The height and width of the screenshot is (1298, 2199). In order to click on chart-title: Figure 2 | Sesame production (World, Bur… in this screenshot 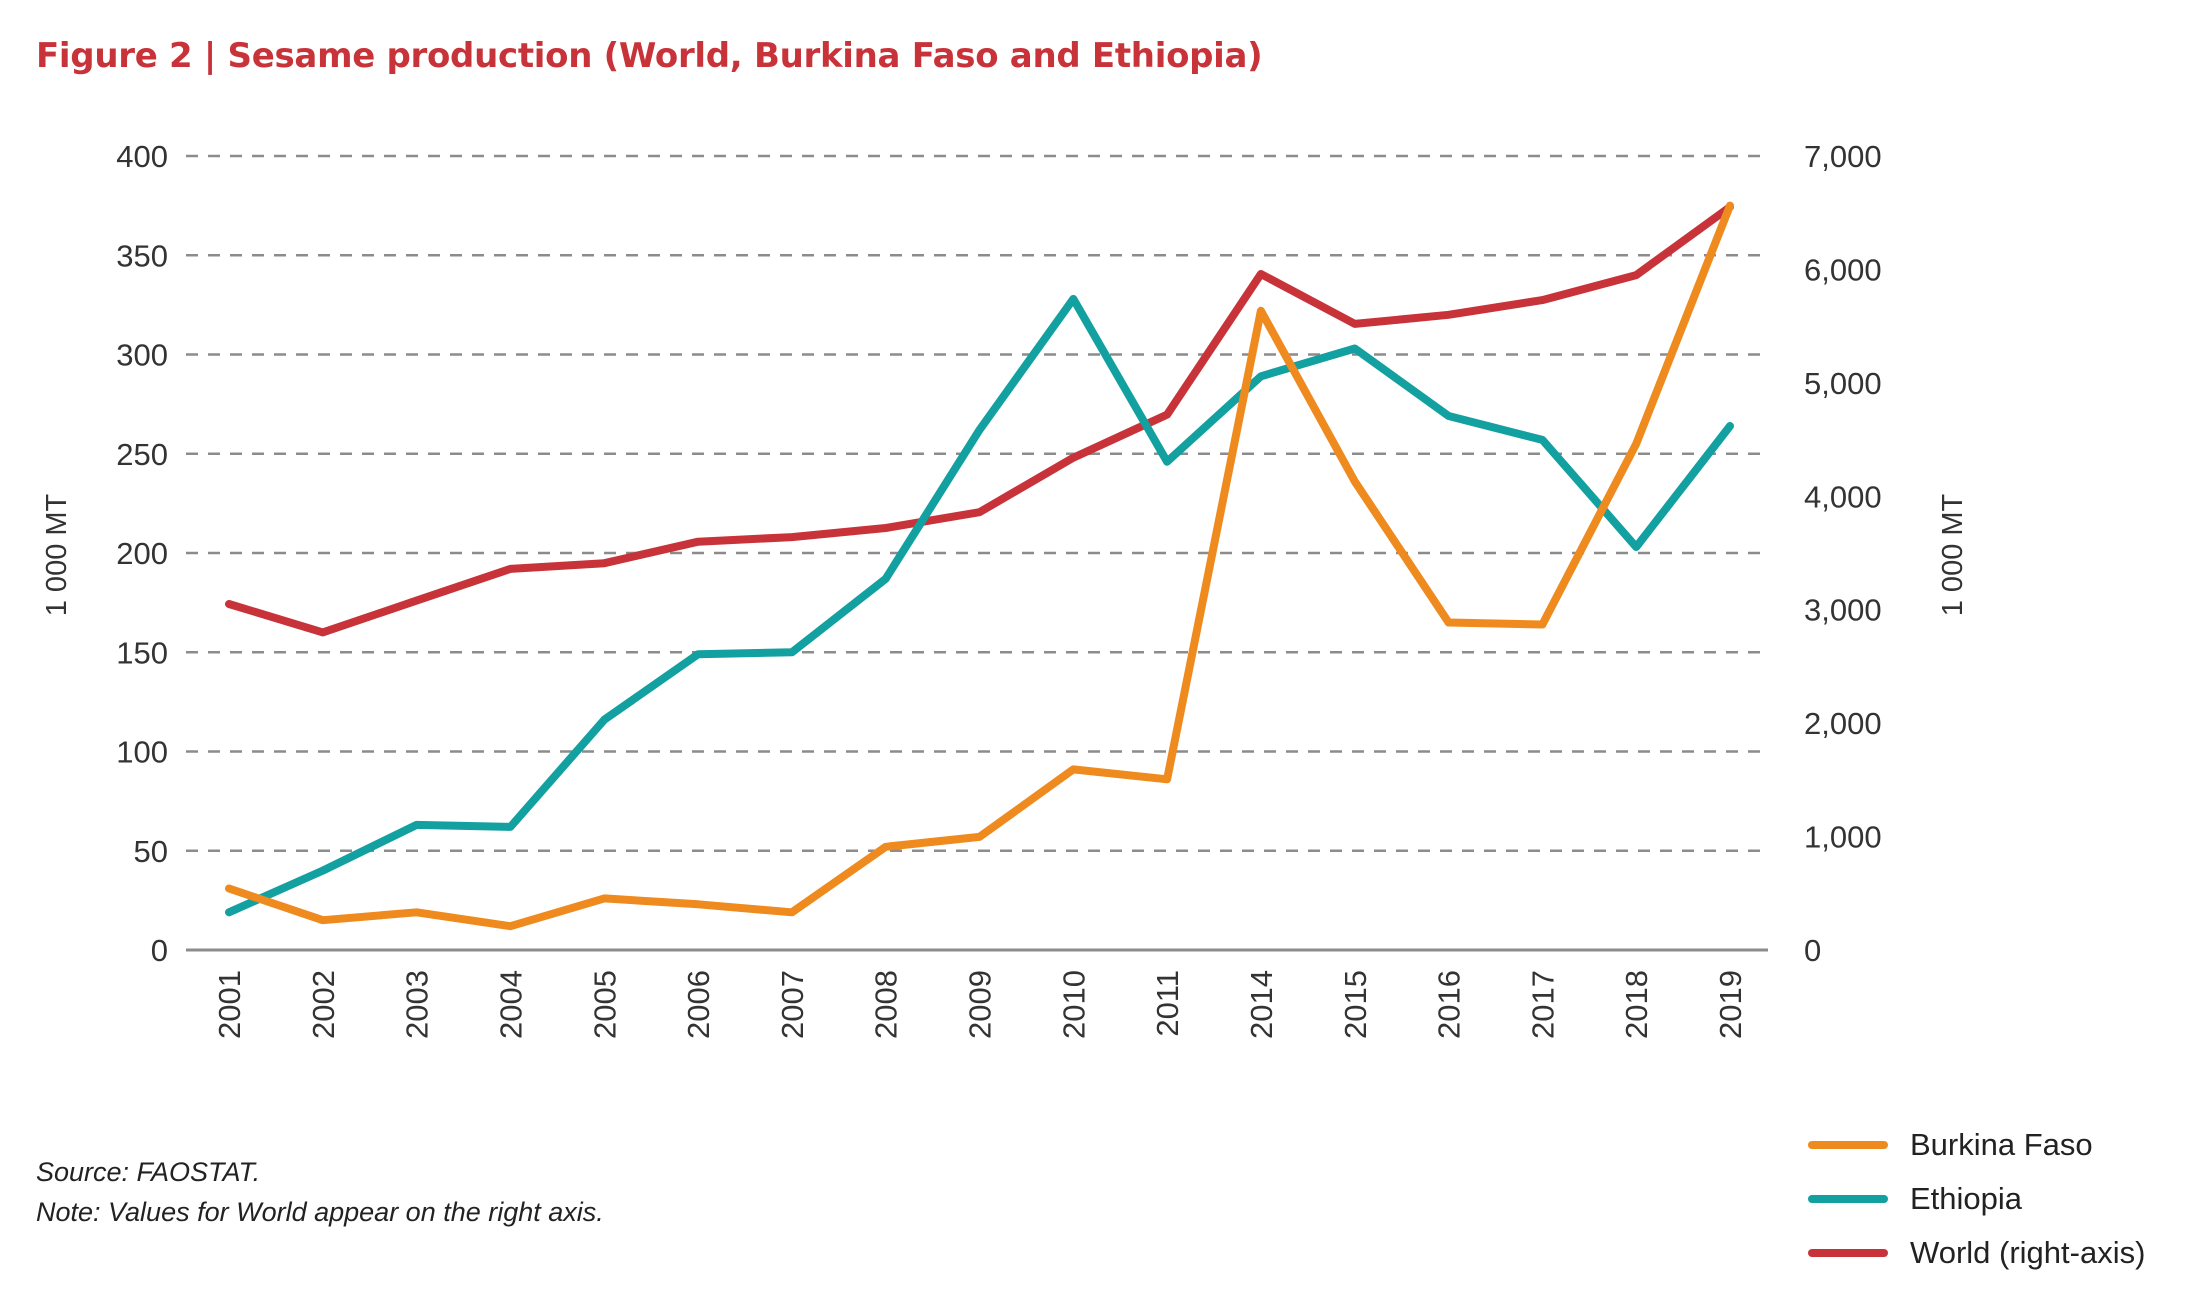, I will do `click(649, 56)`.